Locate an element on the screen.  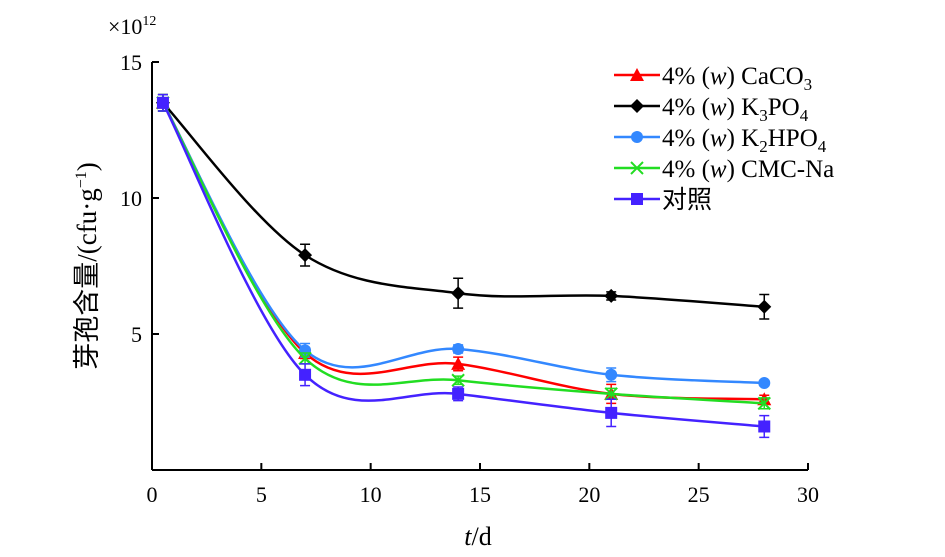
legend-item: 4% (w) K2​HPO4​ is located at coordinates (720, 140).